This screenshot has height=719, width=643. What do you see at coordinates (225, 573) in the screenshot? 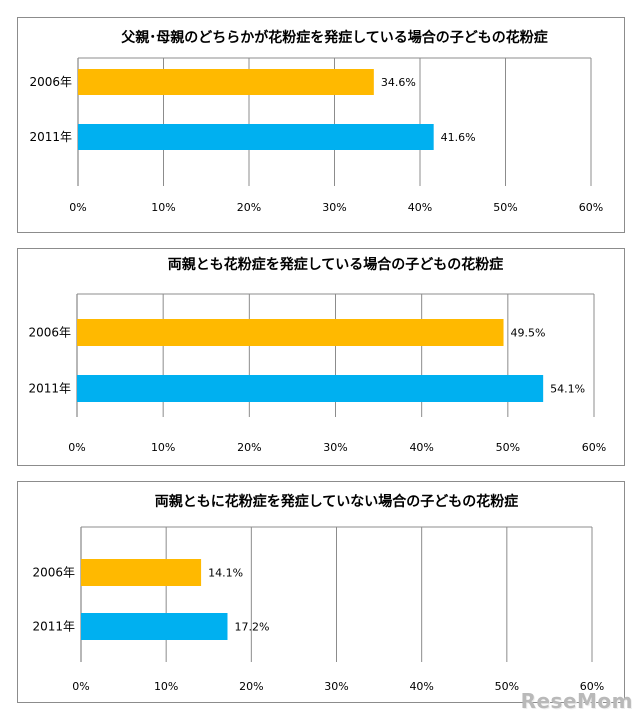
I see `value-label: 14.1%` at bounding box center [225, 573].